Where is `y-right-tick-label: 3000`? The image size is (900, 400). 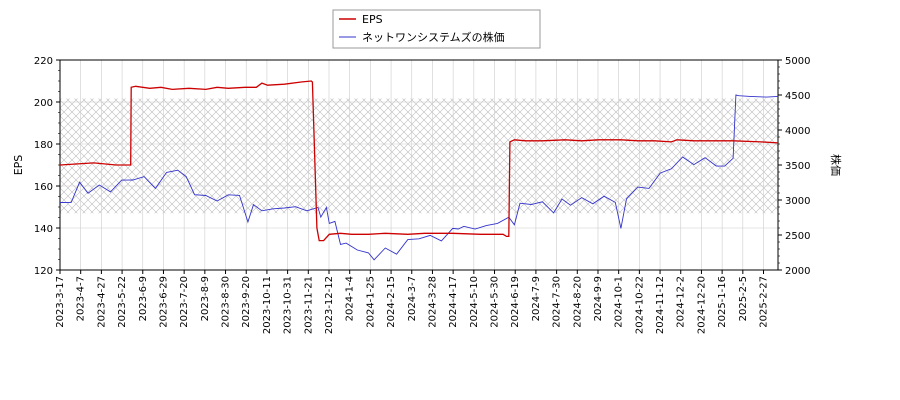 y-right-tick-label: 3000 is located at coordinates (797, 201).